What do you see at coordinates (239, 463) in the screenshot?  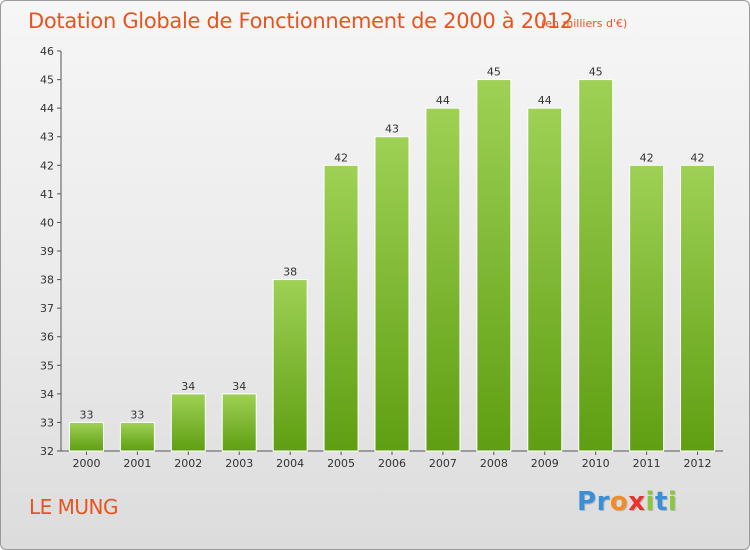 I see `x-tick-label: 2003` at bounding box center [239, 463].